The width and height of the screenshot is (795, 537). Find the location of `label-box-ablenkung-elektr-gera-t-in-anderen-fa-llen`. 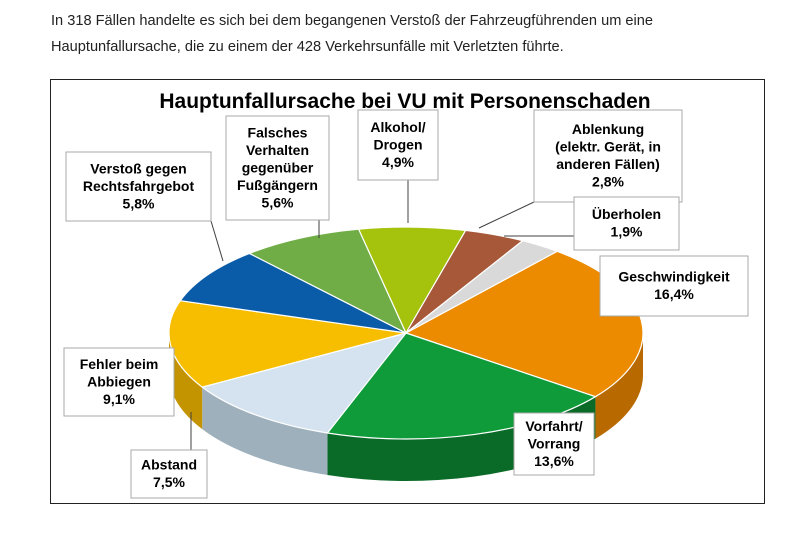

label-box-ablenkung-elektr-gera-t-in-anderen-fa-llen is located at coordinates (608, 156).